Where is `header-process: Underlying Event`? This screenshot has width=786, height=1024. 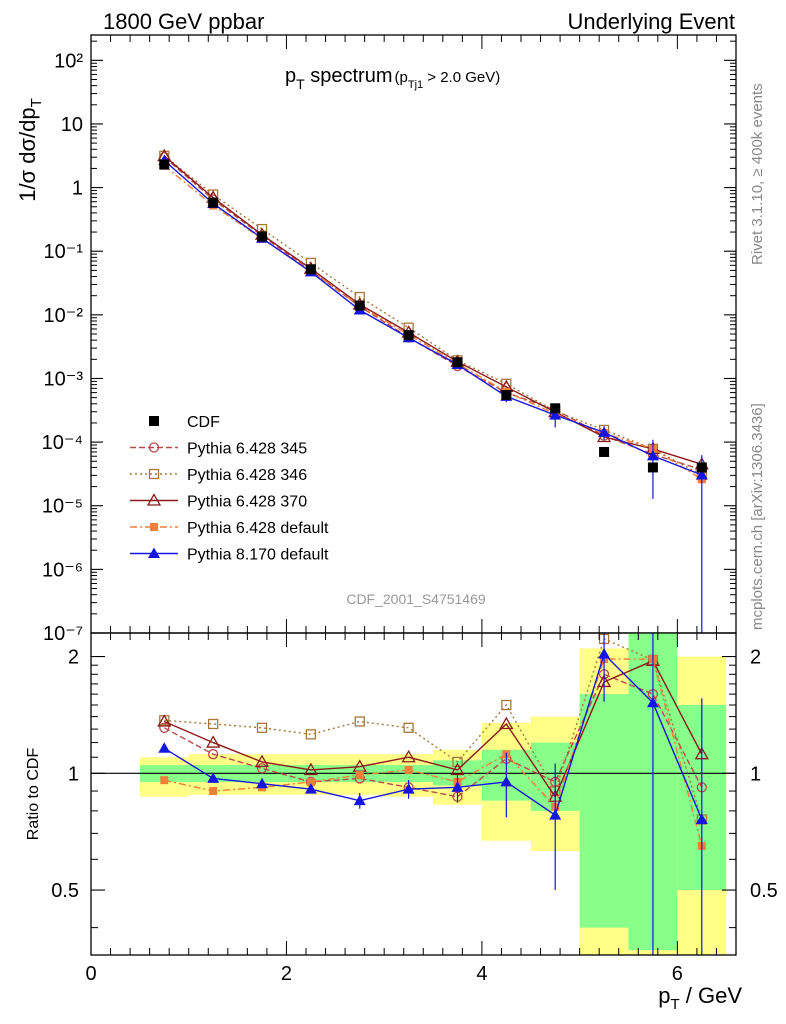 header-process: Underlying Event is located at coordinates (651, 21).